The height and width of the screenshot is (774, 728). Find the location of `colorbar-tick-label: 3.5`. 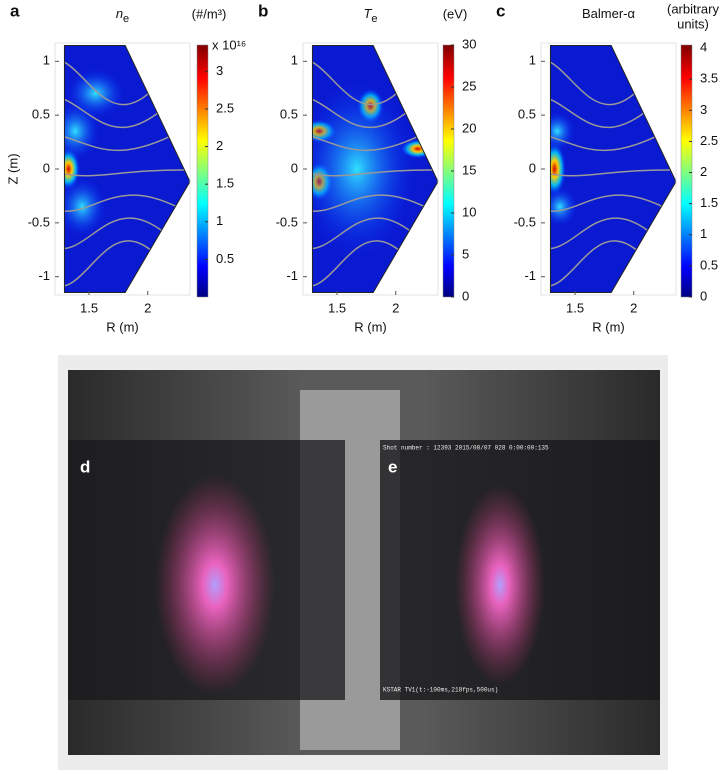

colorbar-tick-label: 3.5 is located at coordinates (709, 78).